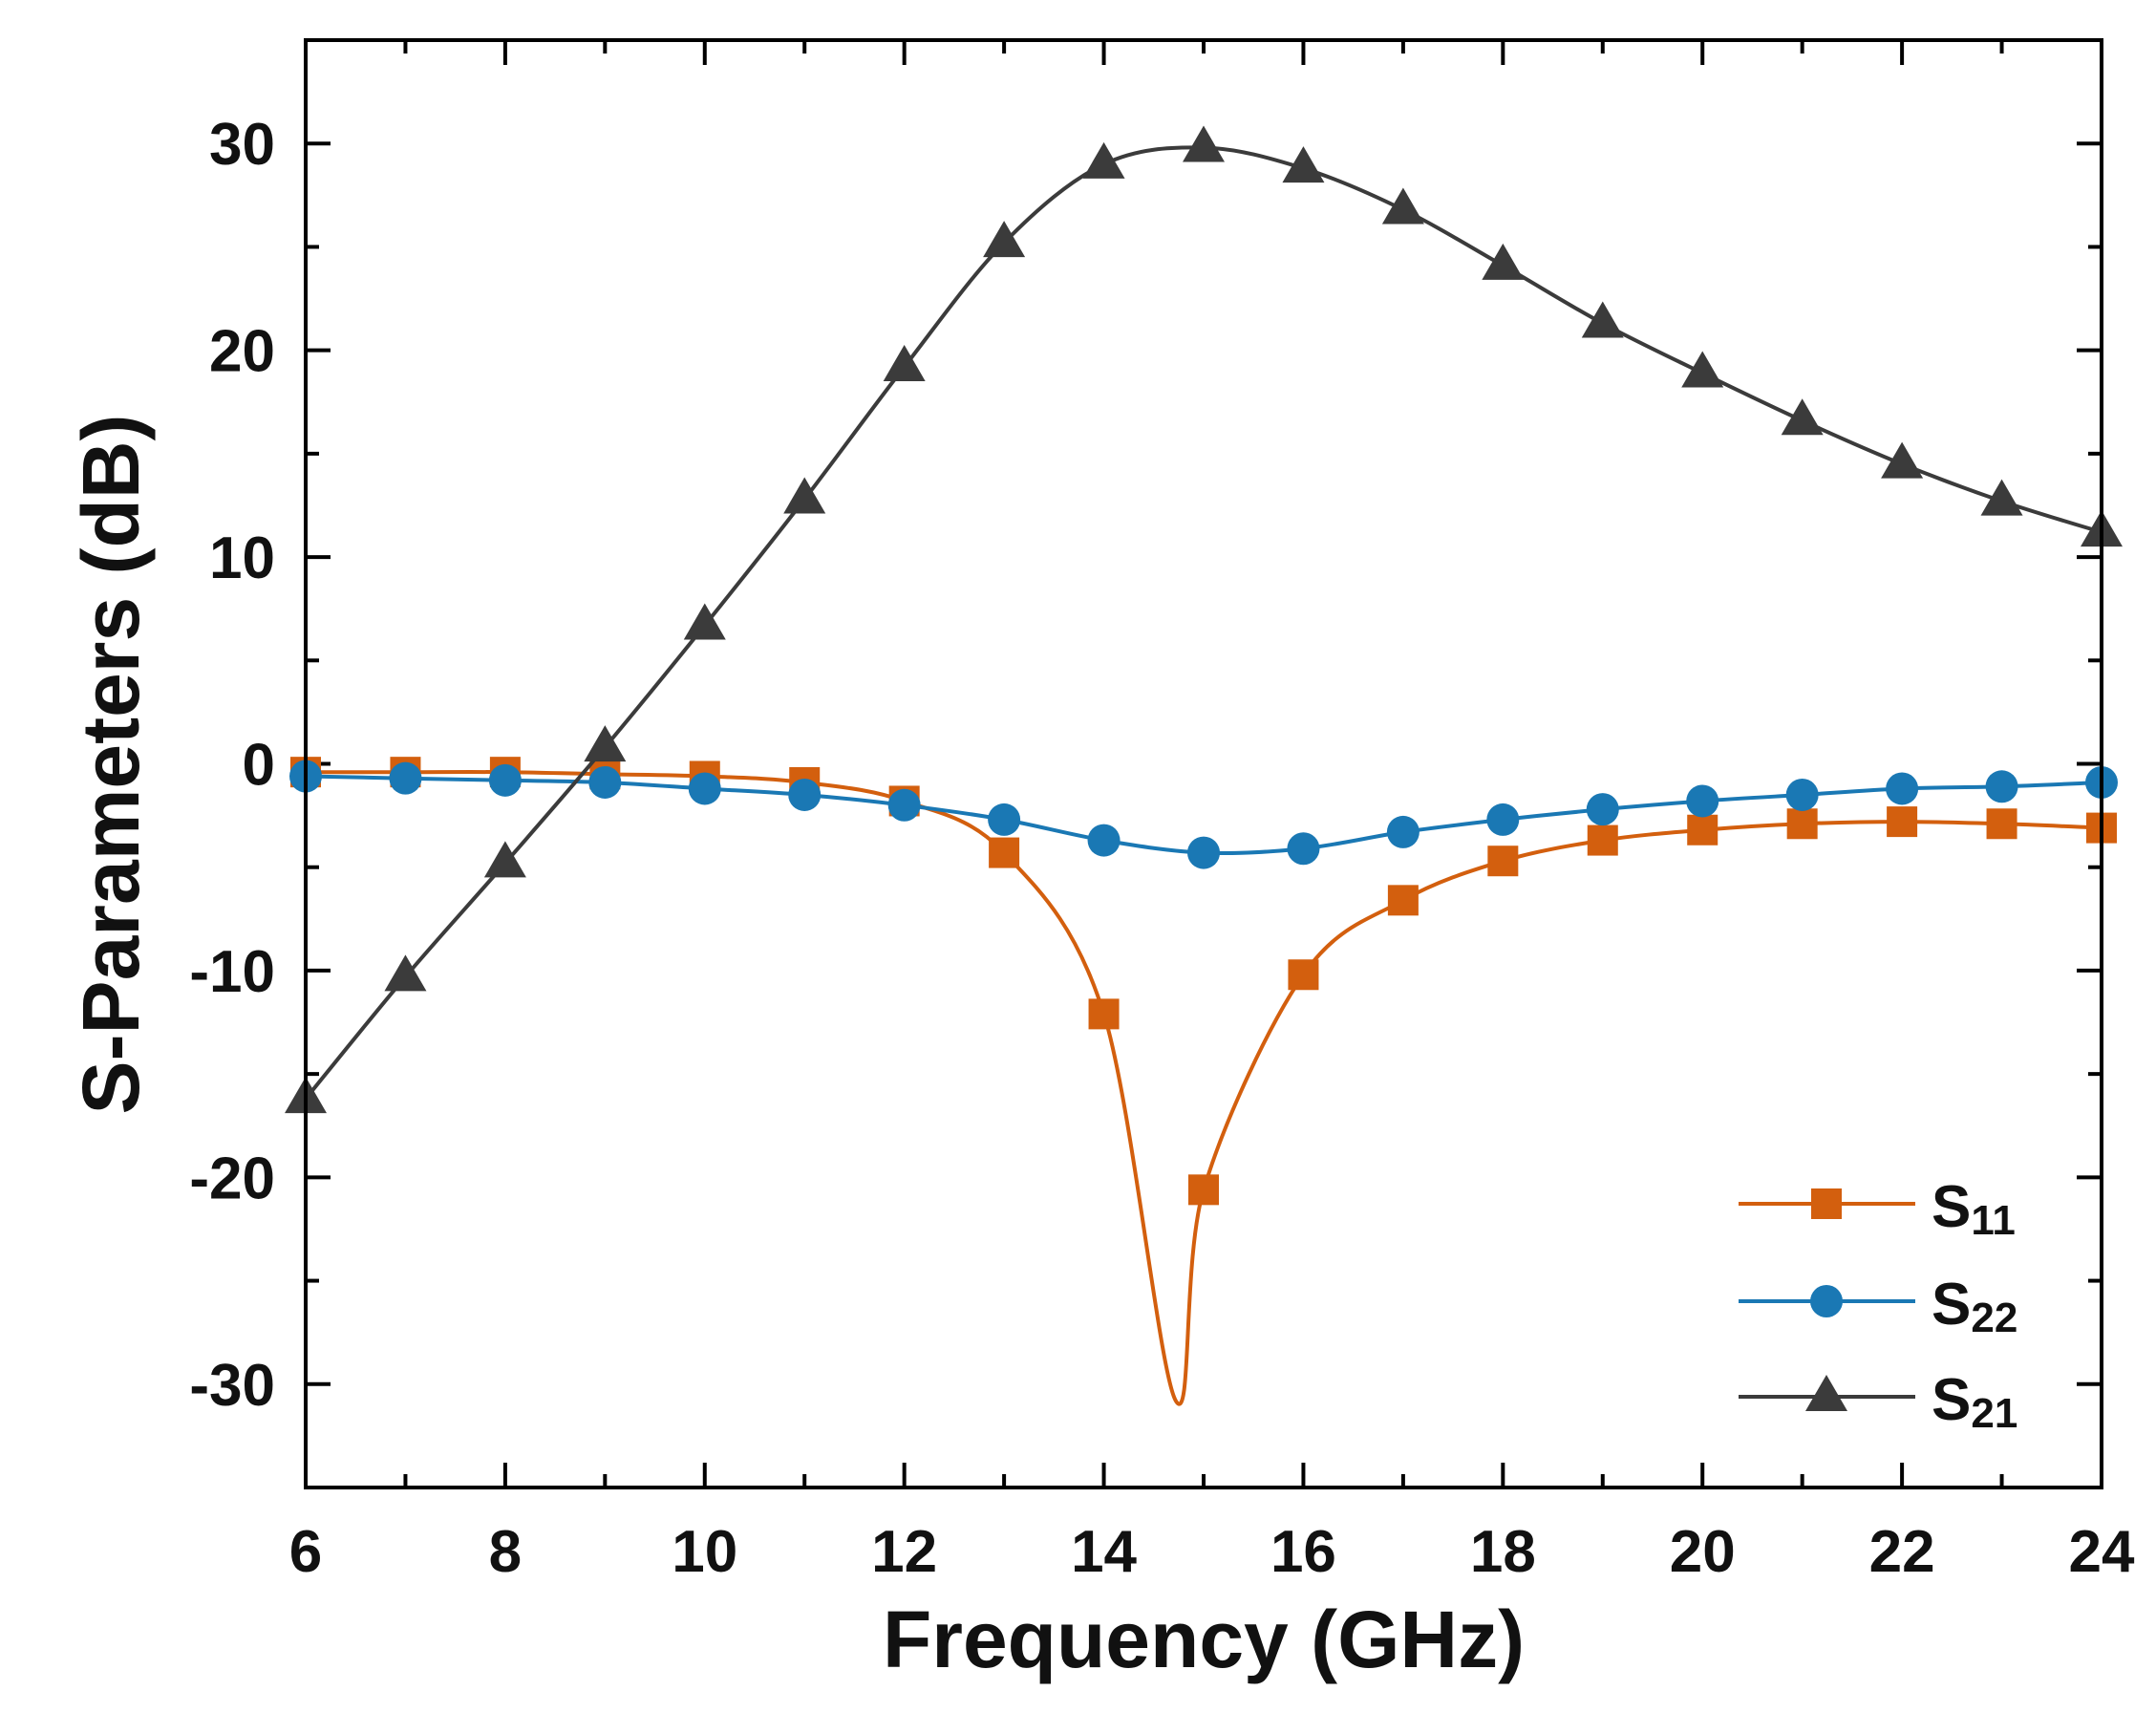  What do you see at coordinates (704, 1552) in the screenshot?
I see `x-tick-label: 10` at bounding box center [704, 1552].